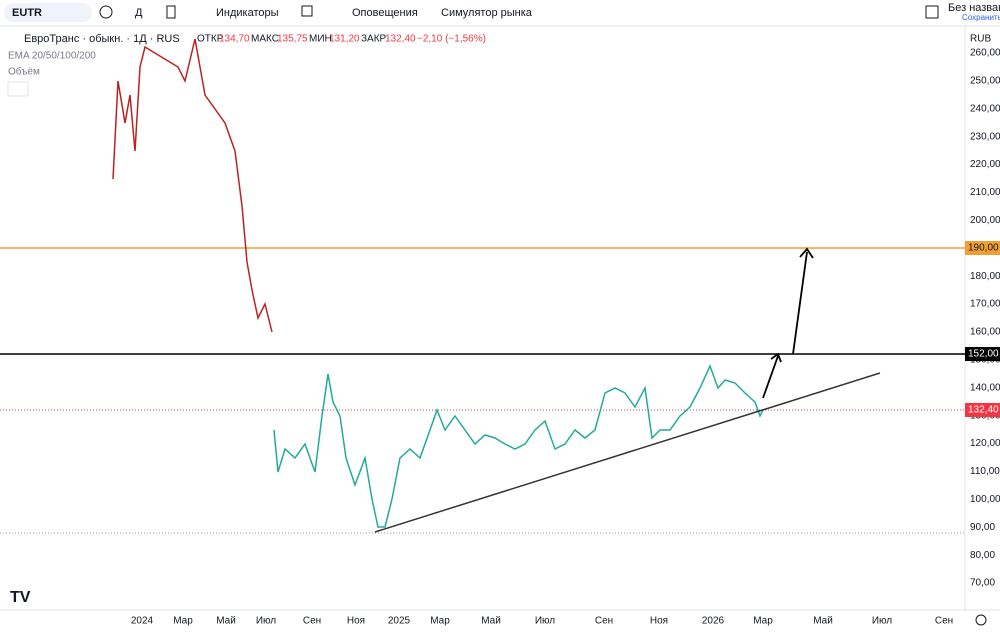  Describe the element at coordinates (985, 332) in the screenshot. I see `price-label: 160,00` at that location.